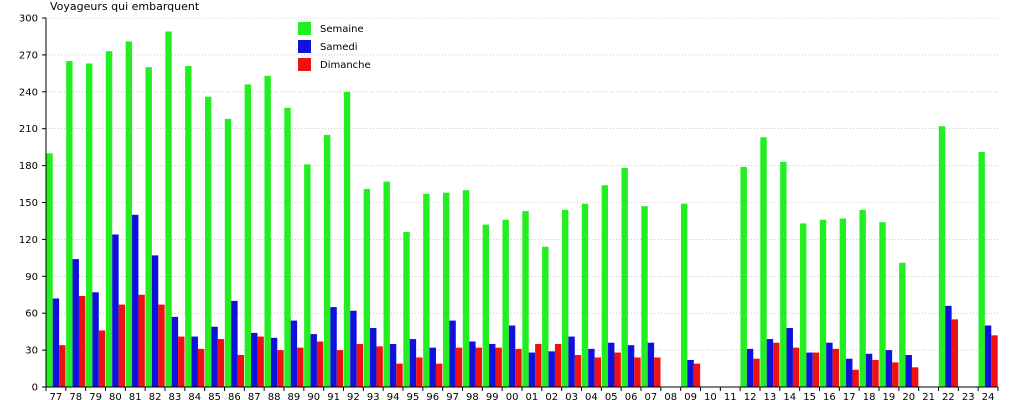 Image resolution: width=1015 pixels, height=400 pixels. I want to click on legend-label-samedi: Samedi, so click(339, 47).